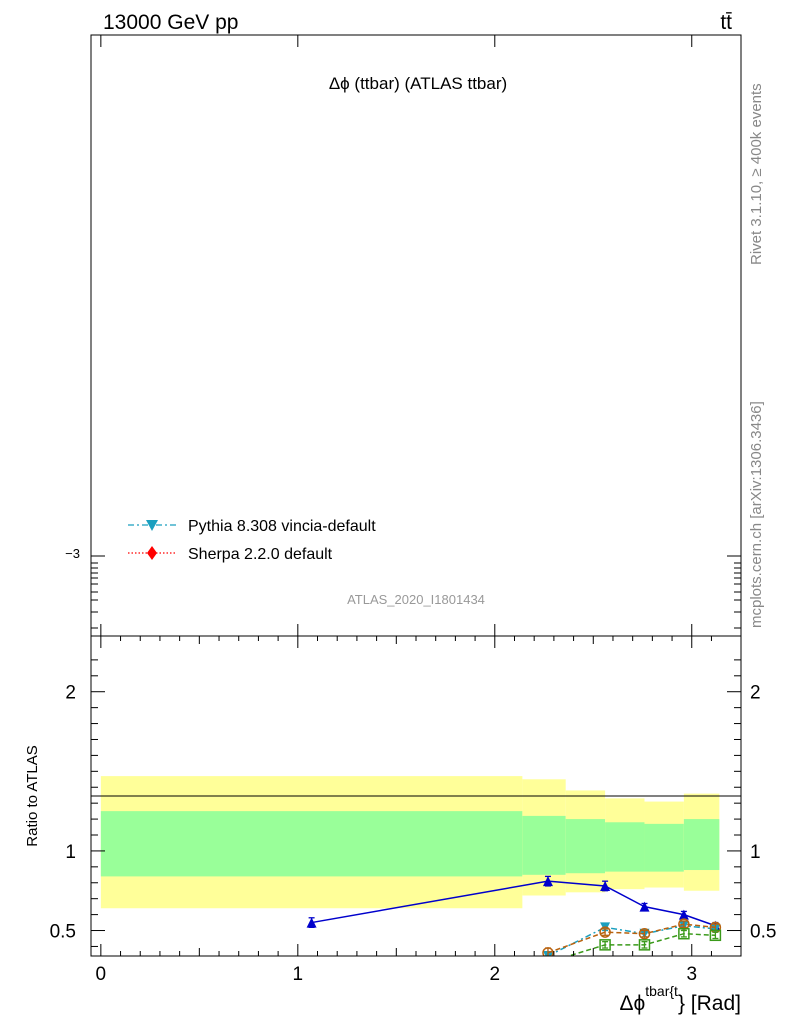  I want to click on y-tick-label: 1, so click(70, 852).